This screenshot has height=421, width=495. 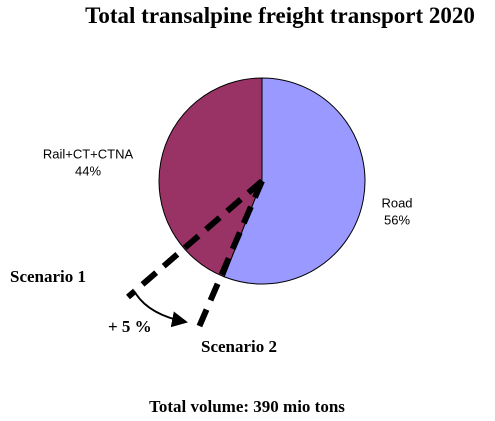 What do you see at coordinates (396, 202) in the screenshot?
I see `slice-label: Road` at bounding box center [396, 202].